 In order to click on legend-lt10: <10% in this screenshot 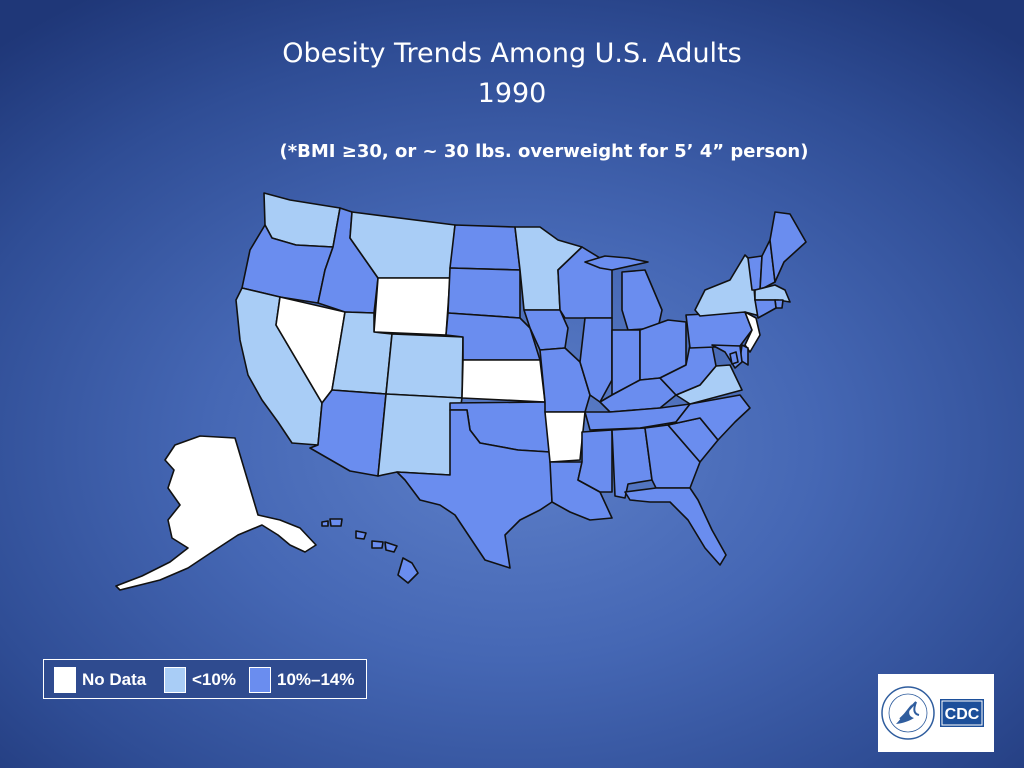, I will do `click(200, 680)`.